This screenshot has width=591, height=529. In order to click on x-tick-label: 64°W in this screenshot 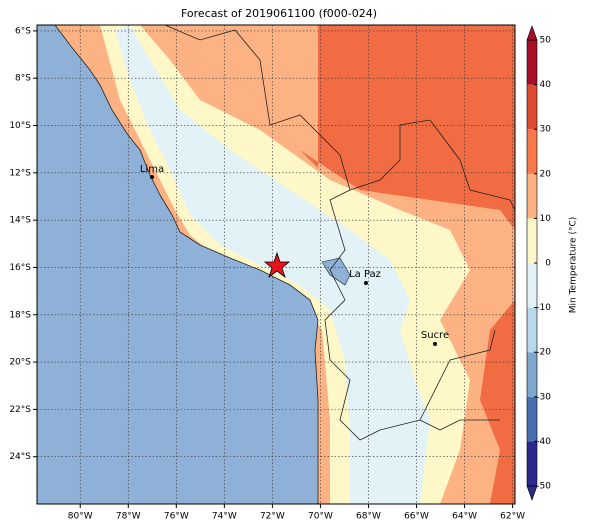, I will do `click(464, 517)`.